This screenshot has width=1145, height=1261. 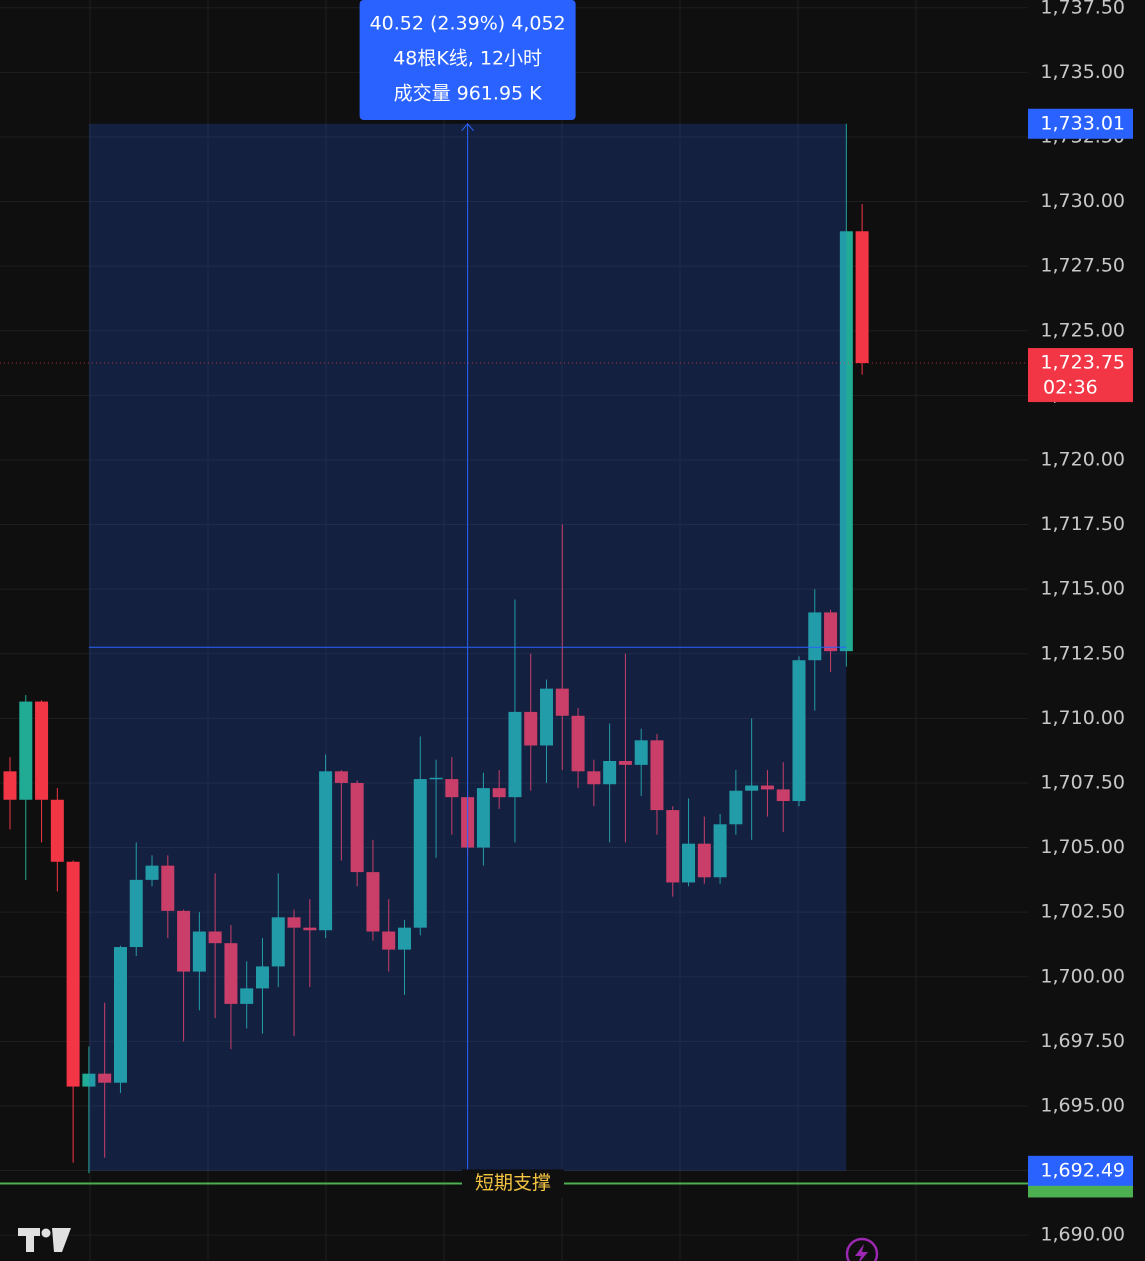 What do you see at coordinates (1082, 363) in the screenshot?
I see `last-price-tag: 1,723.75` at bounding box center [1082, 363].